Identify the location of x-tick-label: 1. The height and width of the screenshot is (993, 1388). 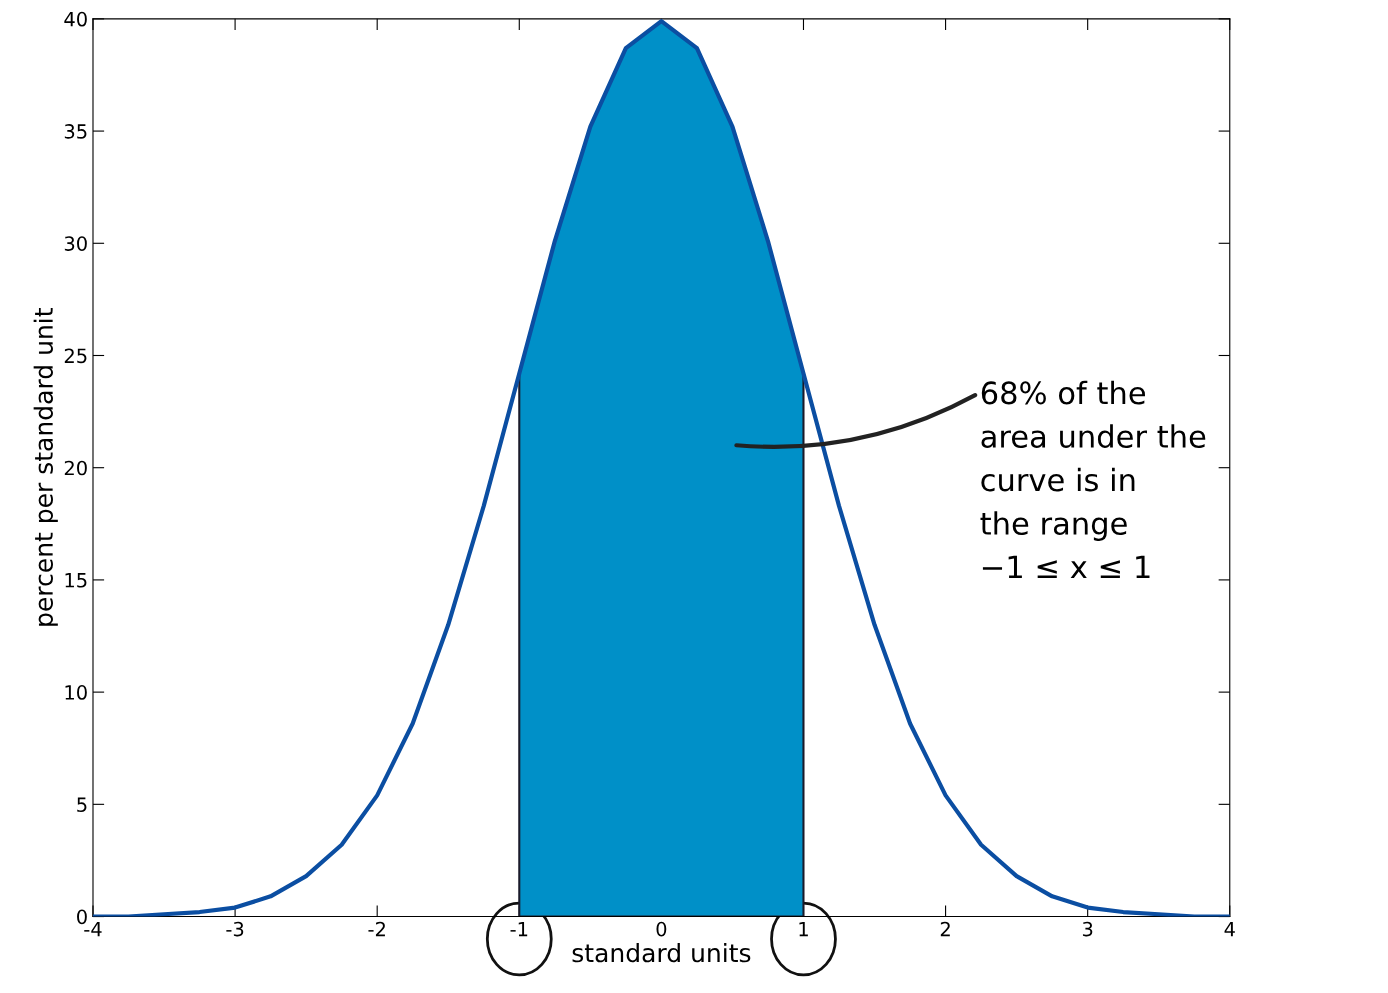
(803, 929).